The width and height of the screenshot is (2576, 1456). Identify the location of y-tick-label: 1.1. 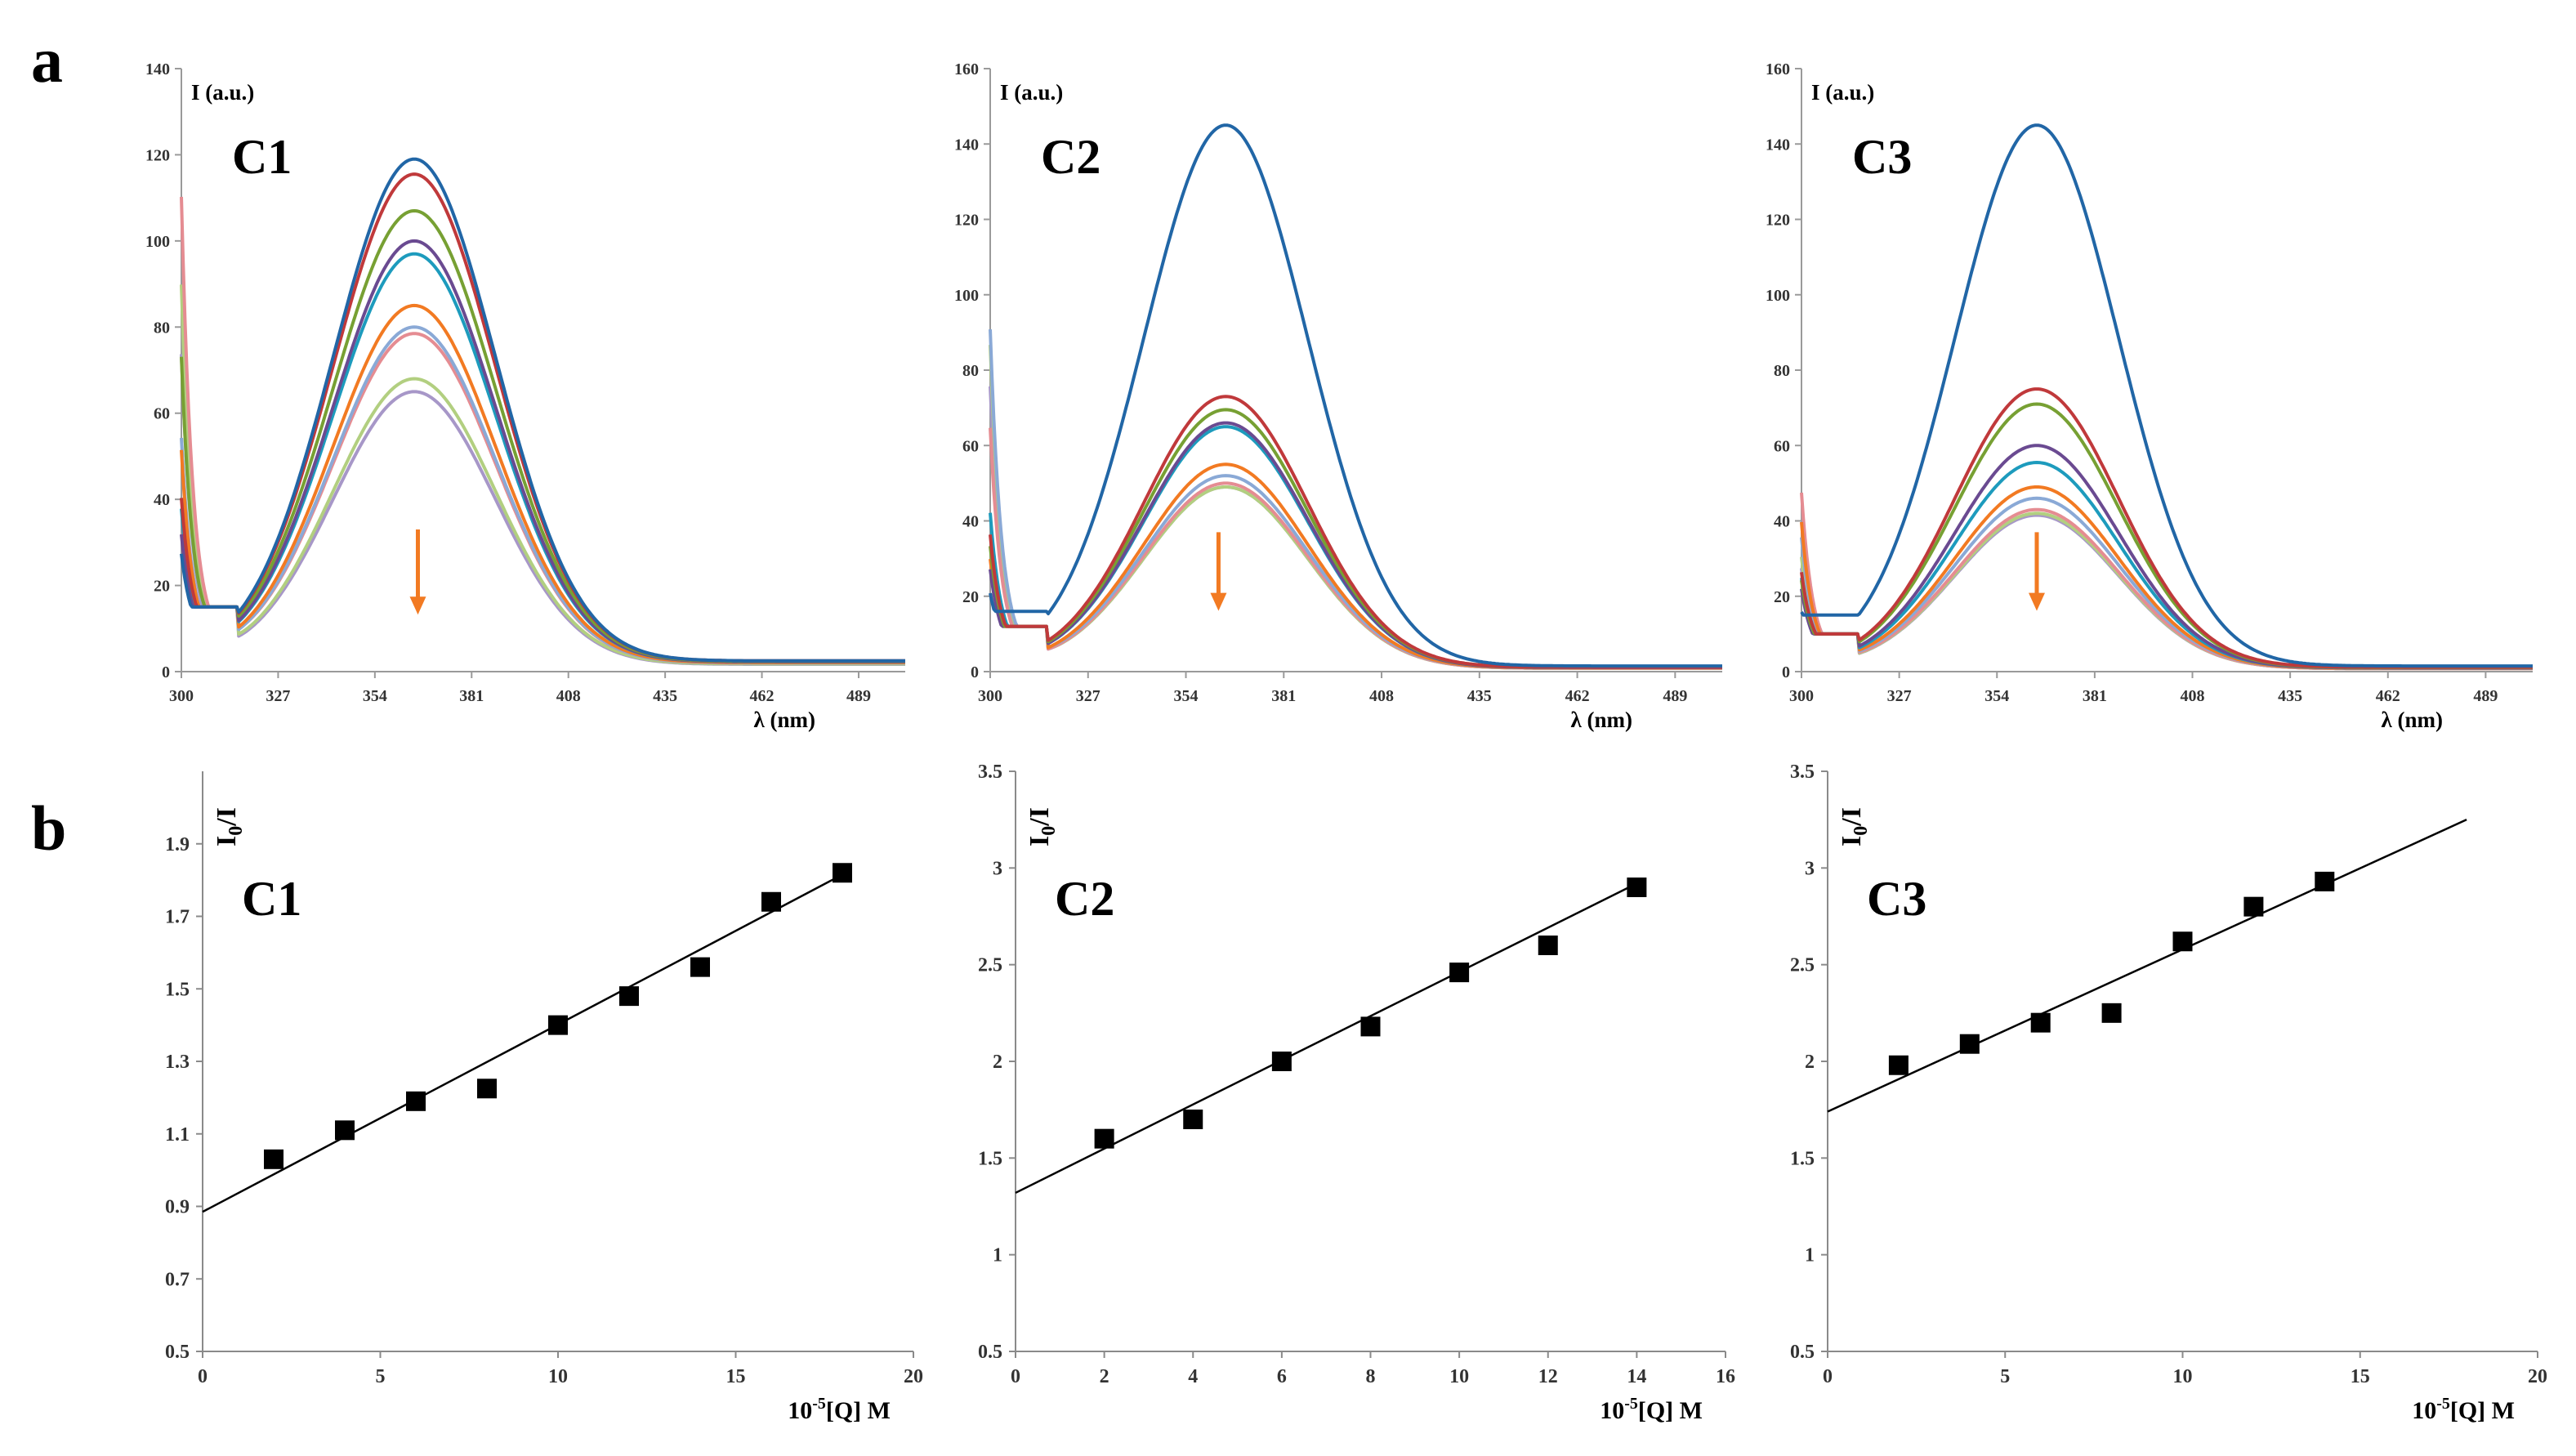
(178, 1135).